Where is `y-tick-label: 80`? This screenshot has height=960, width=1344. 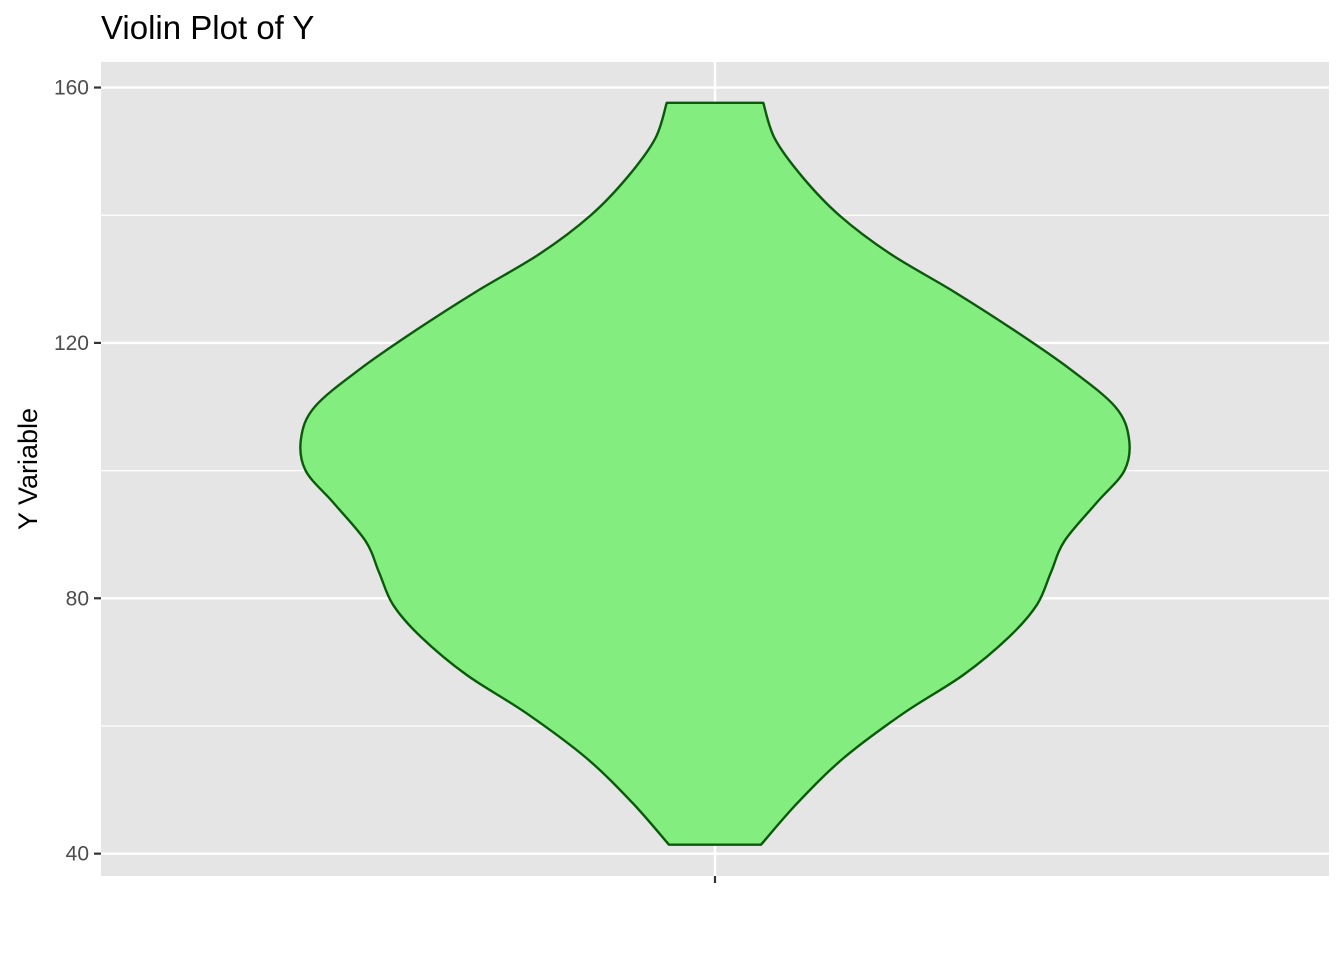 y-tick-label: 80 is located at coordinates (77, 598).